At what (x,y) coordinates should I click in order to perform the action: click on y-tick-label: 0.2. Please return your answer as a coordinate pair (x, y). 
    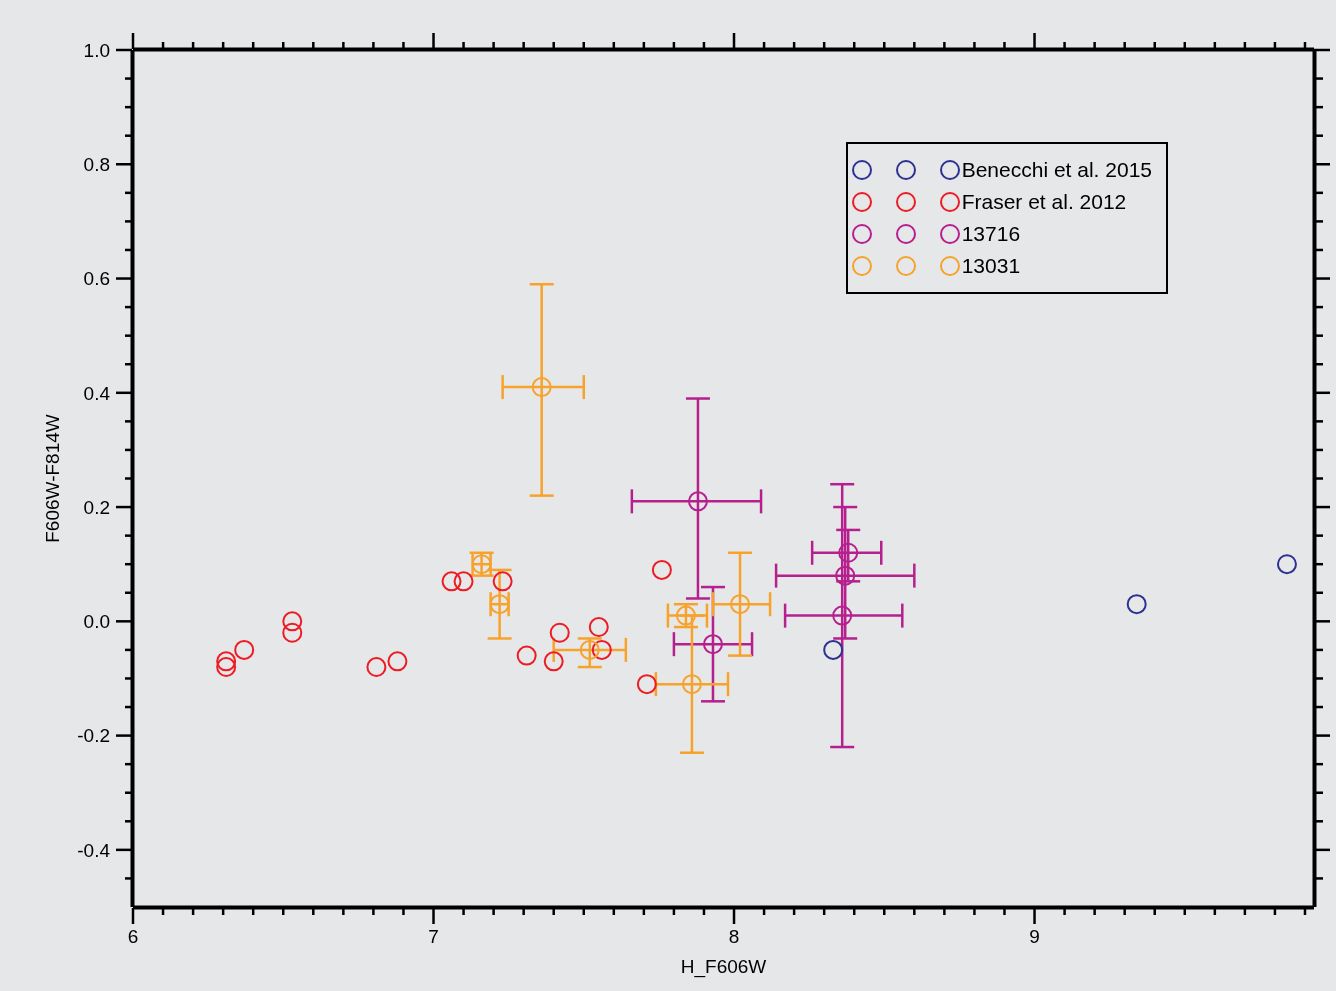
    Looking at the image, I should click on (96, 507).